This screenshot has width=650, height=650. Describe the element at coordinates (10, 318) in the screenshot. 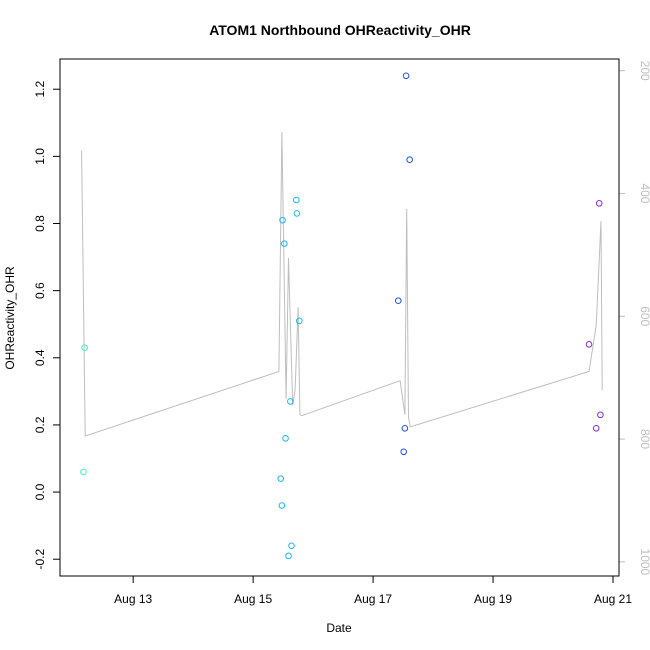

I see `y-axis-label: OHReactivity_OHR` at that location.